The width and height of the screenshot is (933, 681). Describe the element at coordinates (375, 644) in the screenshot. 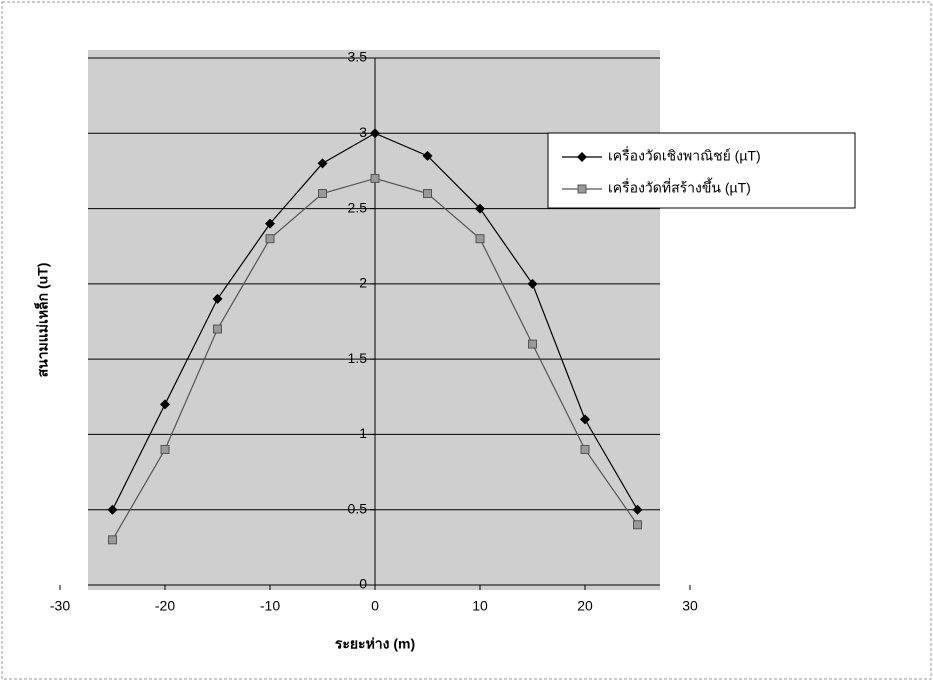

I see `x-axis-label: ระยะห่าง (m)` at that location.